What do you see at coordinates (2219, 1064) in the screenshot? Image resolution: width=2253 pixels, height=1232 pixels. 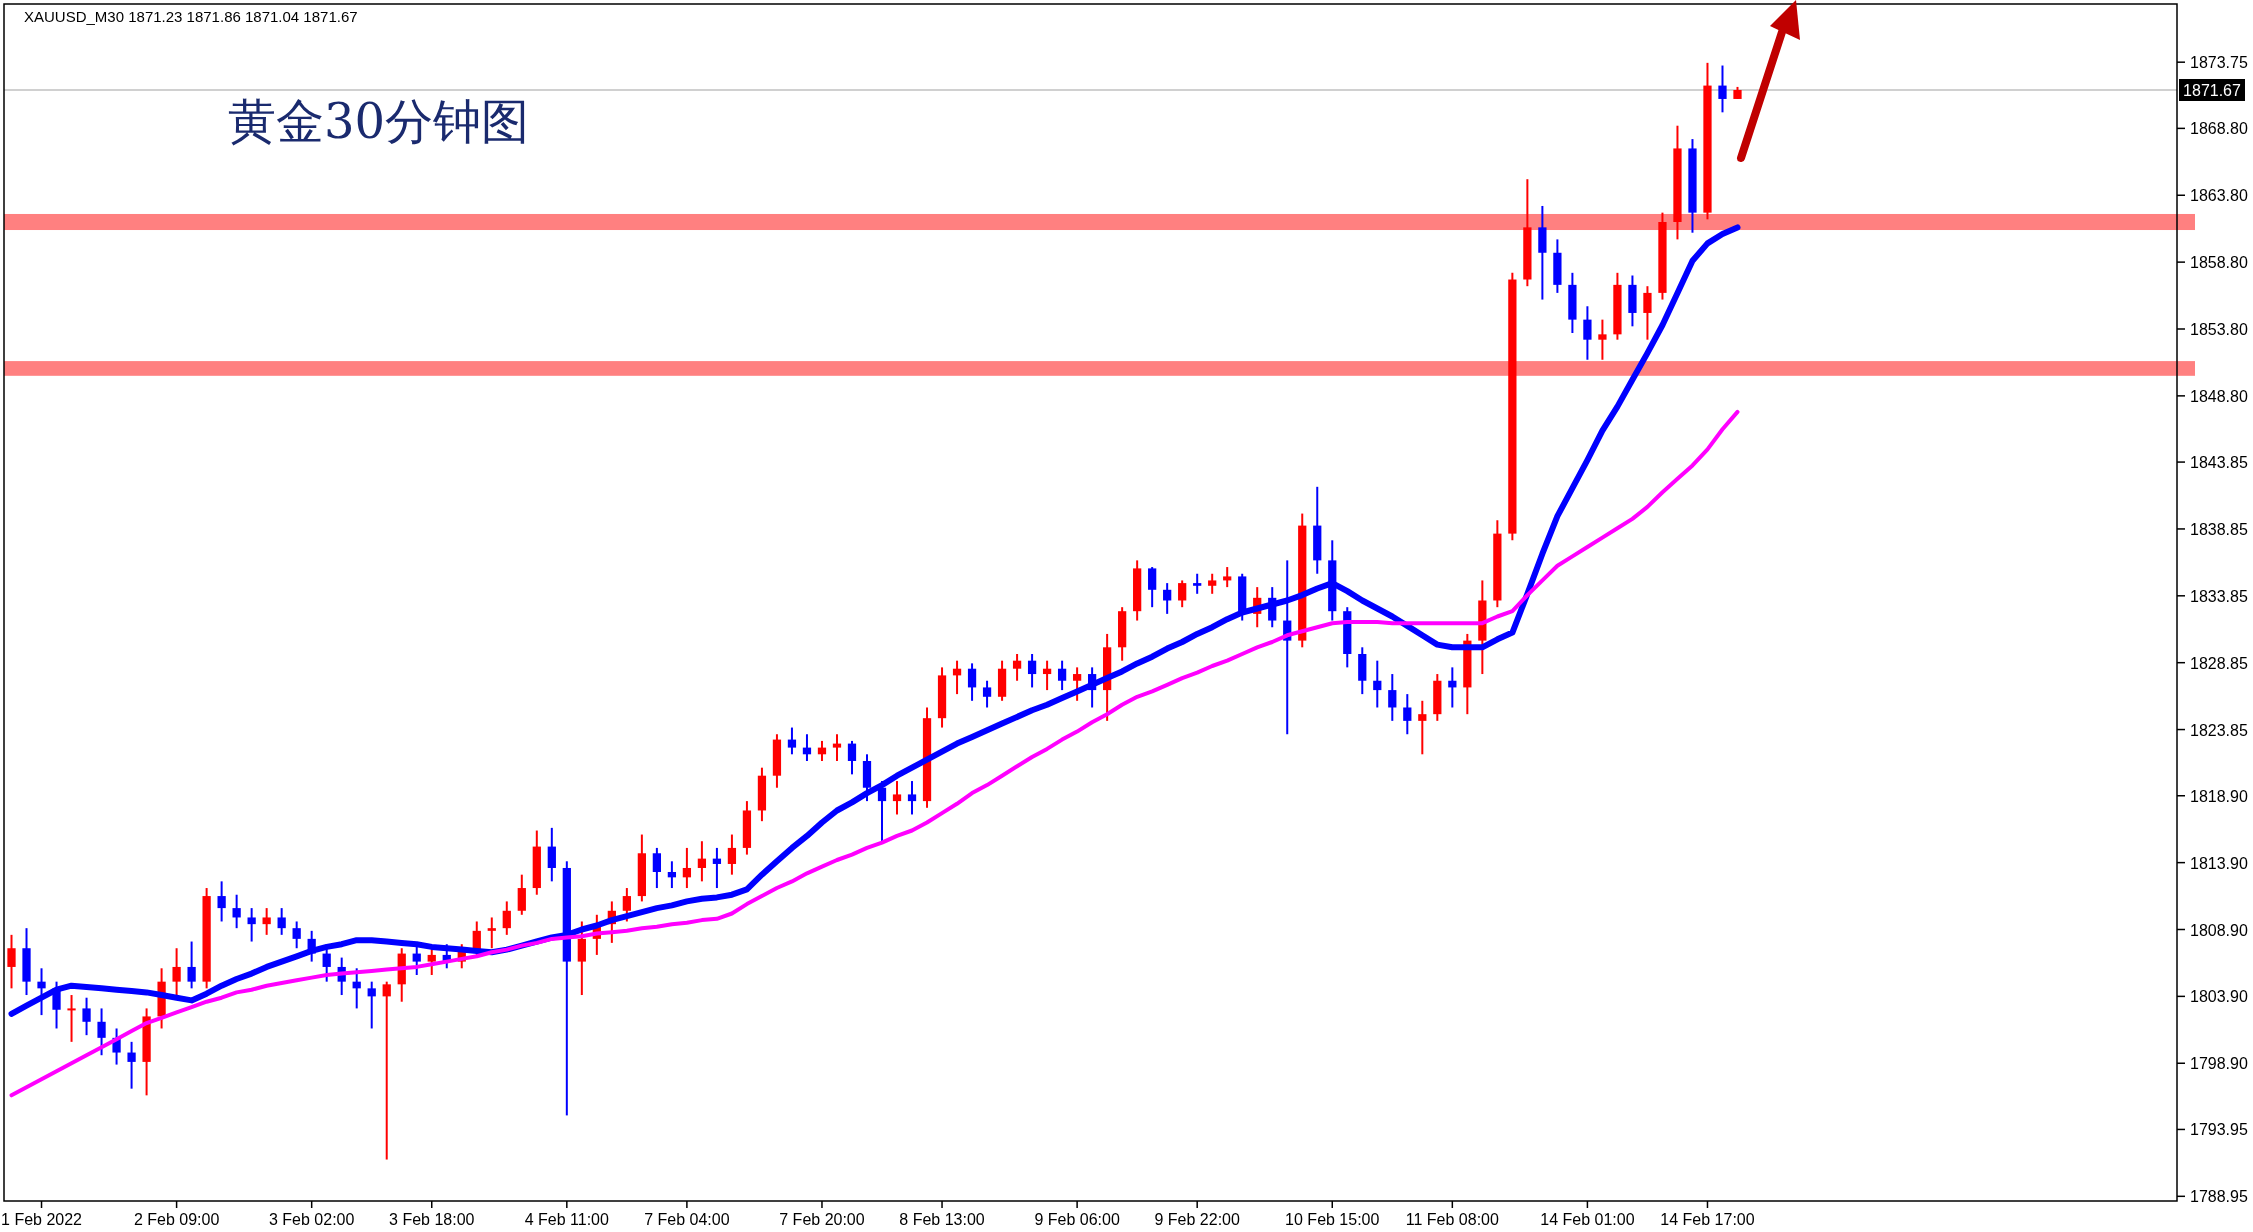 I see `y-tick-label: 1798.90` at bounding box center [2219, 1064].